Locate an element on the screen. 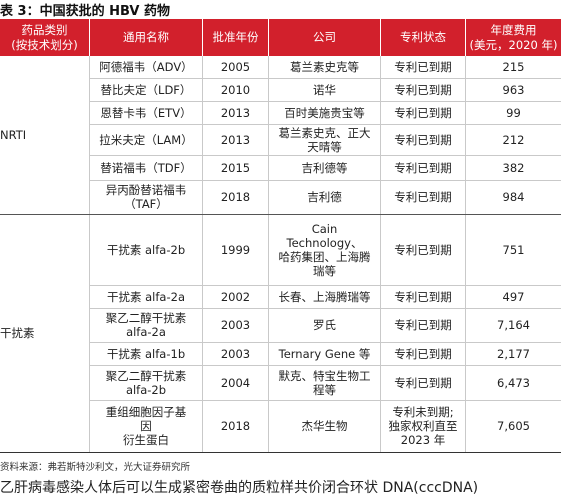  cell-year: 2015 is located at coordinates (235, 167).